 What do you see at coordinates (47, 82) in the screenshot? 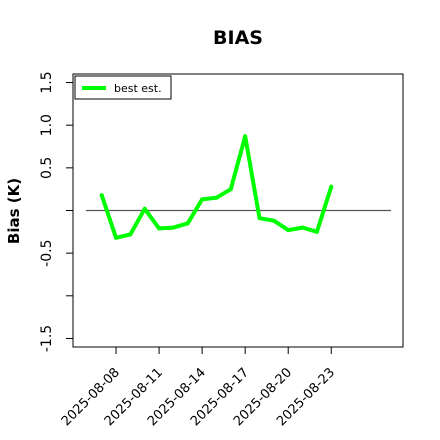
I see `y-tick-label: 1.5` at bounding box center [47, 82].